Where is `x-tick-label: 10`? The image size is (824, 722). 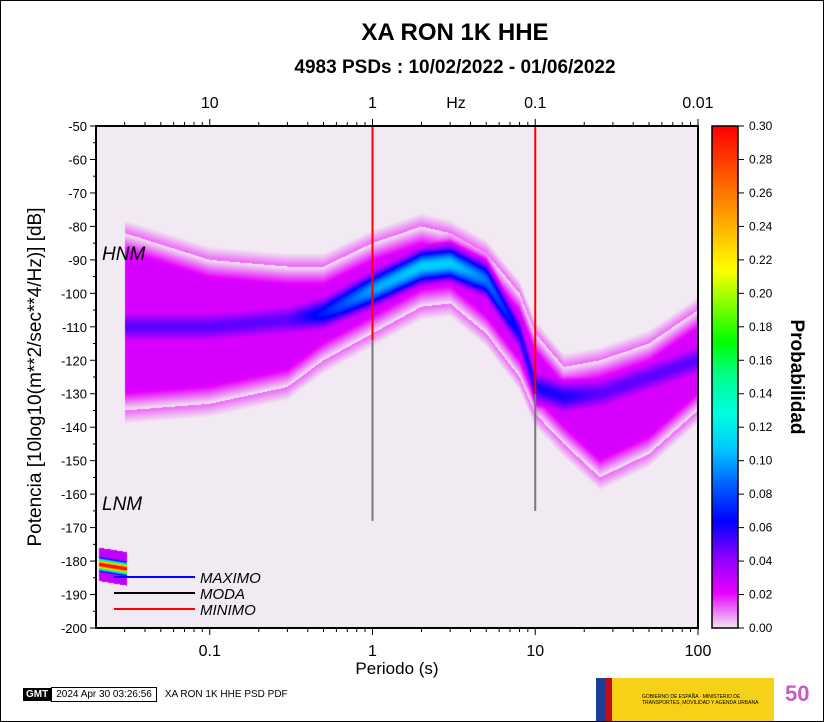
x-tick-label: 10 is located at coordinates (535, 651).